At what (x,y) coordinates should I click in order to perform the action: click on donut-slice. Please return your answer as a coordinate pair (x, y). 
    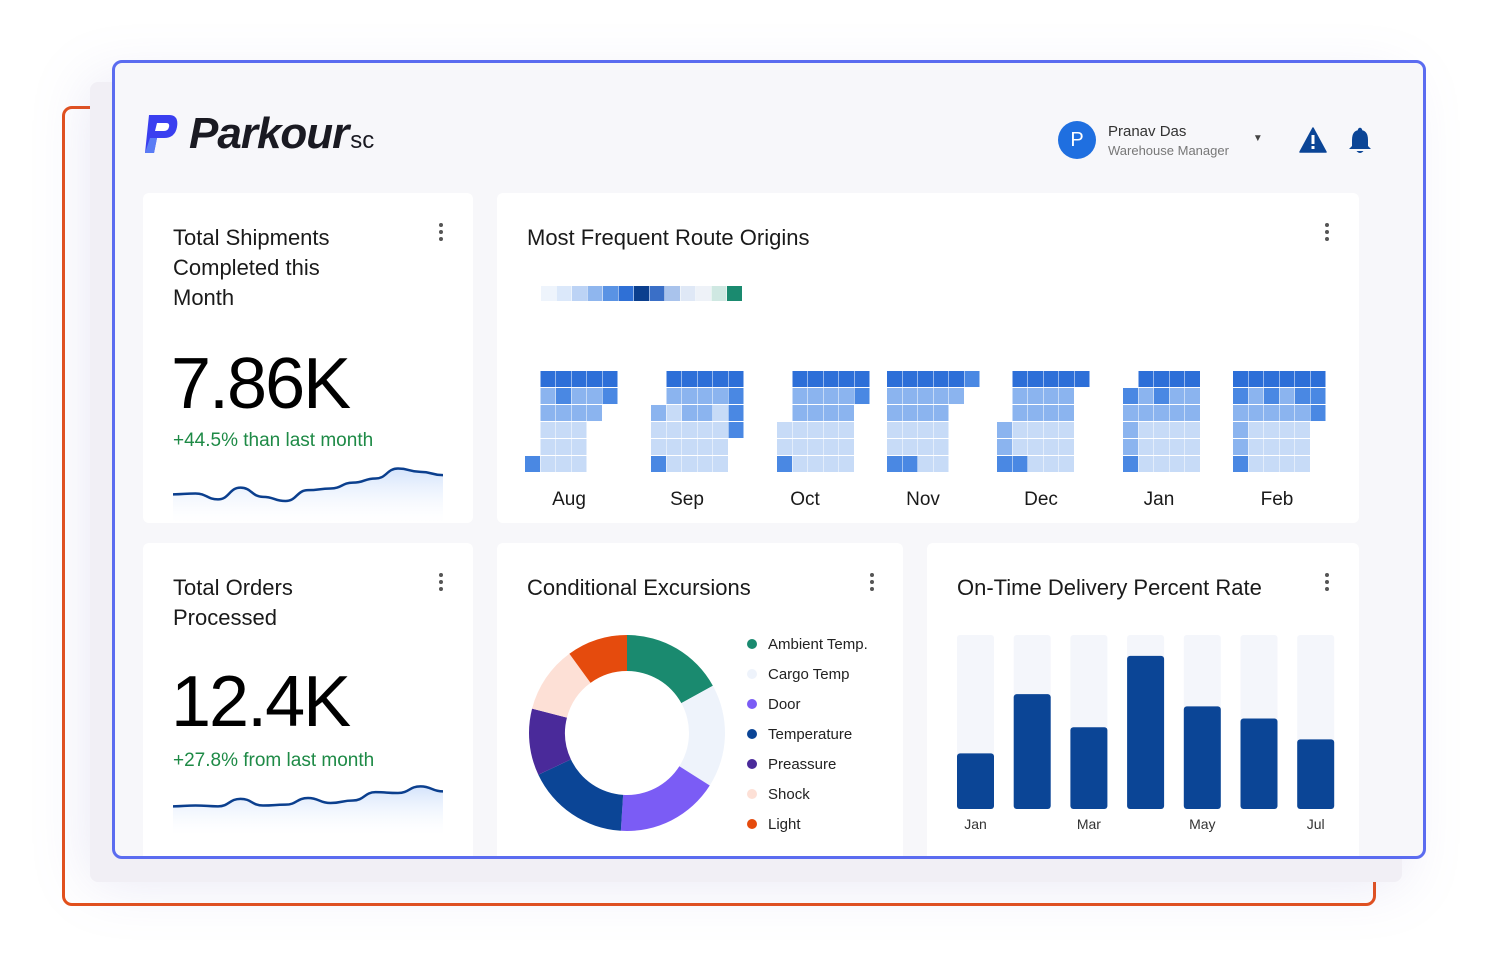
    Looking at the image, I should click on (550, 741).